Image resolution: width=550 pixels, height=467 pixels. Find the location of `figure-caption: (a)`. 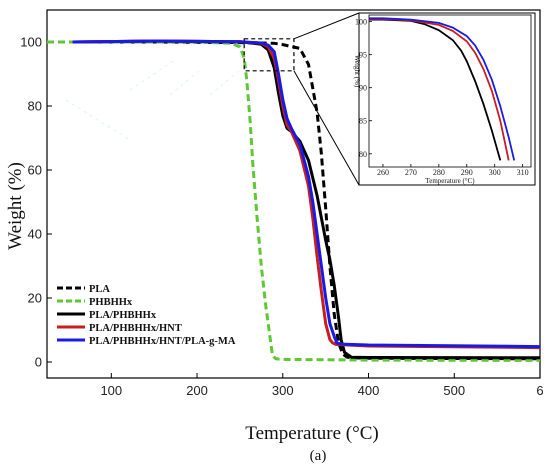

figure-caption: (a) is located at coordinates (318, 456).